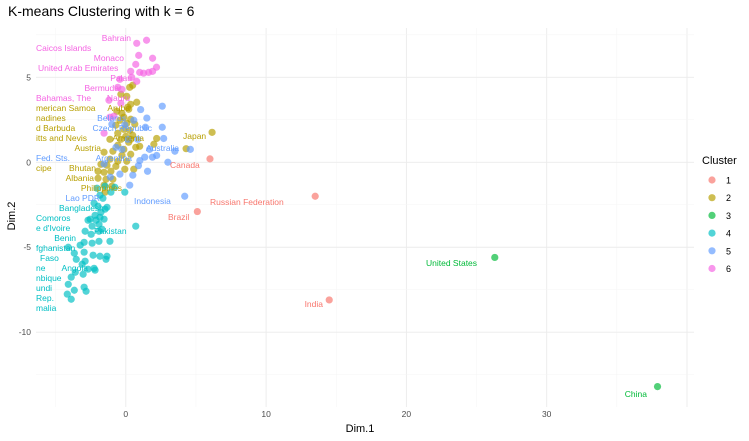 The height and width of the screenshot is (441, 749). Describe the element at coordinates (118, 98) in the screenshot. I see `point-label: Nauru` at that location.